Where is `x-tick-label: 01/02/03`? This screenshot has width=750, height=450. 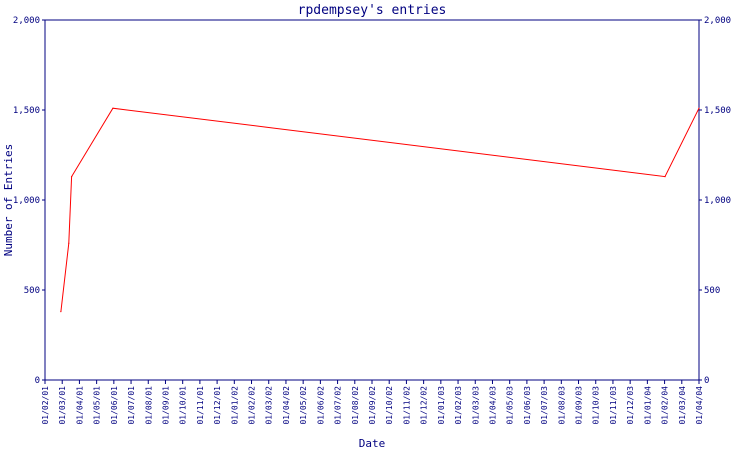 x-tick-label: 01/02/03 is located at coordinates (458, 405).